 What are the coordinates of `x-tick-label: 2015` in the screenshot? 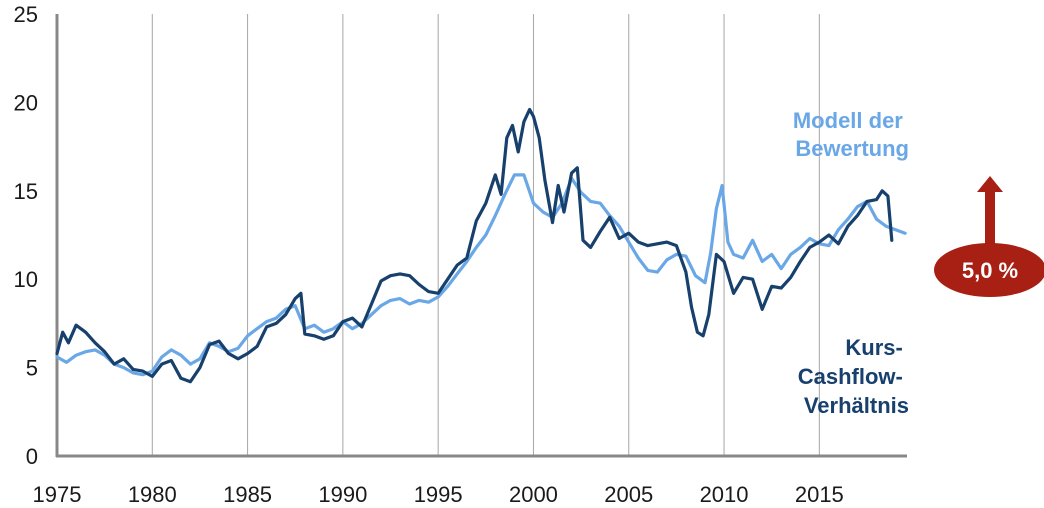 It's located at (819, 494).